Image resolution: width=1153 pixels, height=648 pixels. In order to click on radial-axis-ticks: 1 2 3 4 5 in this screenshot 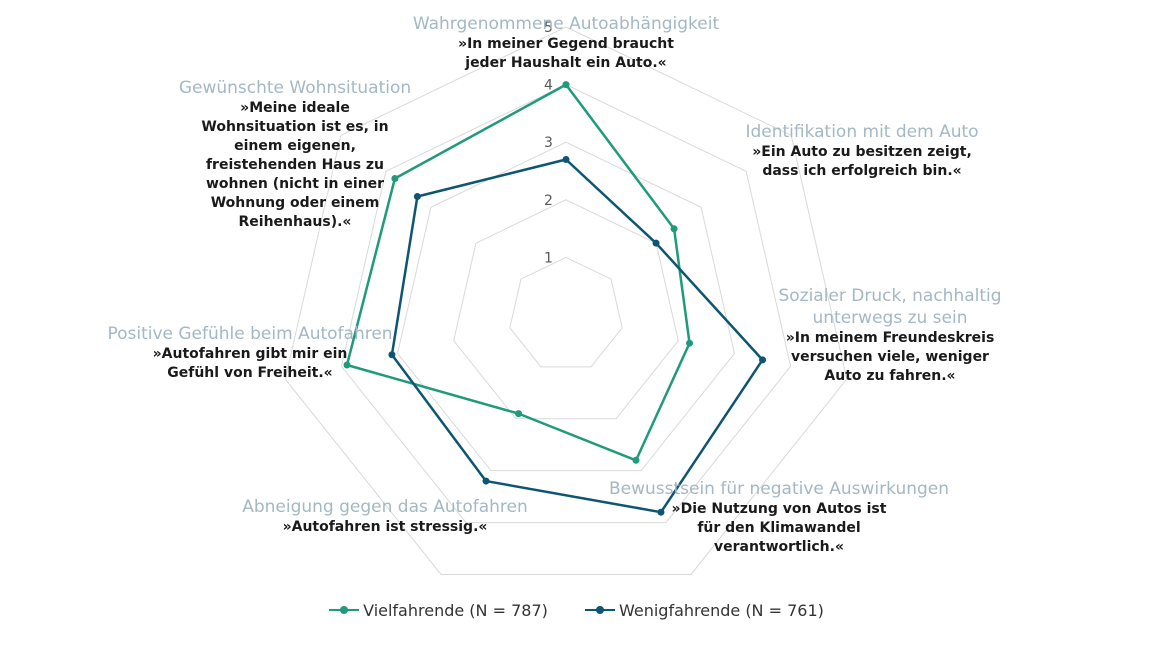, I will do `click(548, 143)`.